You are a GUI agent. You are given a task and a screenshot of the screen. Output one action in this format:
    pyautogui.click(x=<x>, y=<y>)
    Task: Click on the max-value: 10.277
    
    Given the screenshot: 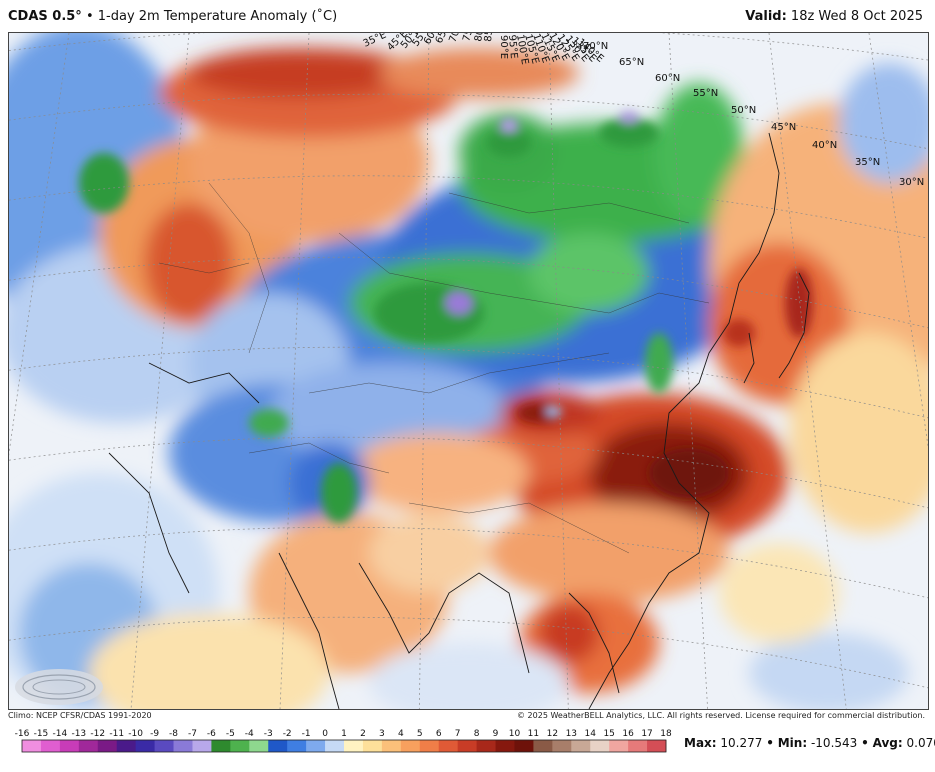 What is the action you would take?
    pyautogui.click(x=741, y=743)
    